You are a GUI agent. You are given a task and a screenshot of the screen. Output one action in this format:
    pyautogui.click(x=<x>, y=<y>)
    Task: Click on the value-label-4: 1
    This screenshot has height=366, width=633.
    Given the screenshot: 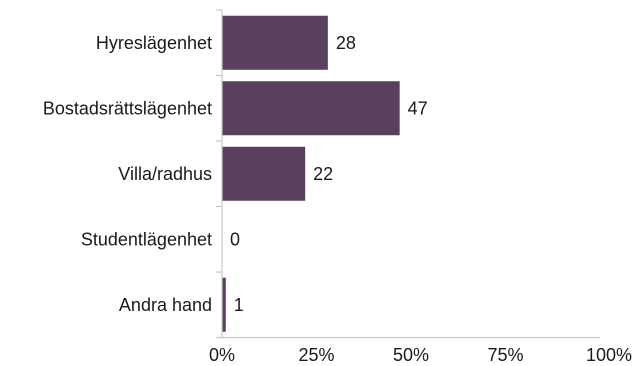 What is the action you would take?
    pyautogui.click(x=239, y=305)
    